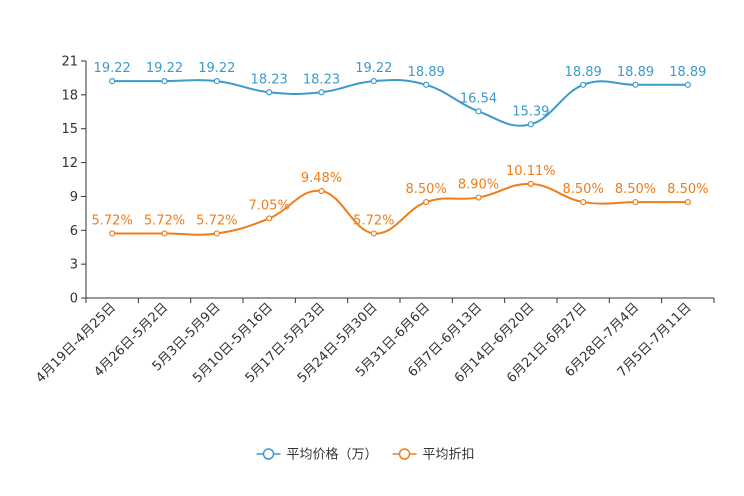 This screenshot has height=496, width=744. I want to click on y-tick-label: 18, so click(69, 95).